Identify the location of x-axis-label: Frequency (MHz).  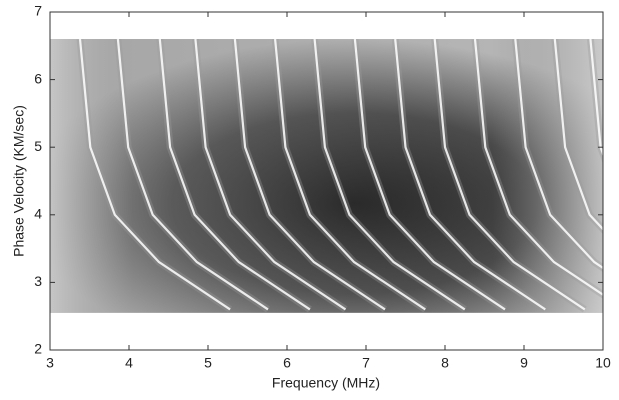
(326, 383).